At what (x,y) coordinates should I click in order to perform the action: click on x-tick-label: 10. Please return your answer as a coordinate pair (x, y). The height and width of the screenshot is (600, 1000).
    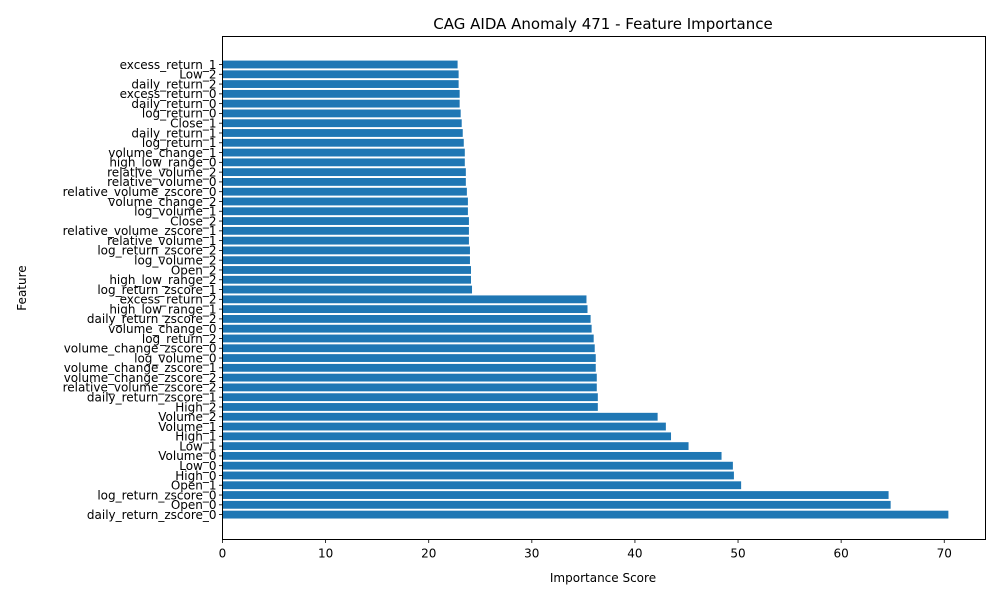
    Looking at the image, I should click on (325, 554).